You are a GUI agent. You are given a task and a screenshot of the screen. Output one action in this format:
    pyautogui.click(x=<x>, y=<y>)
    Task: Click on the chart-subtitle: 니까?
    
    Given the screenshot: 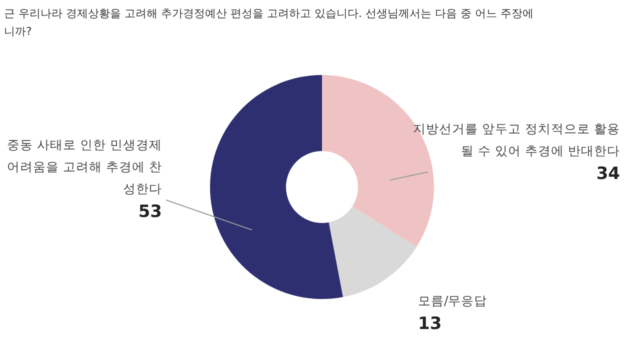 What is the action you would take?
    pyautogui.click(x=18, y=31)
    